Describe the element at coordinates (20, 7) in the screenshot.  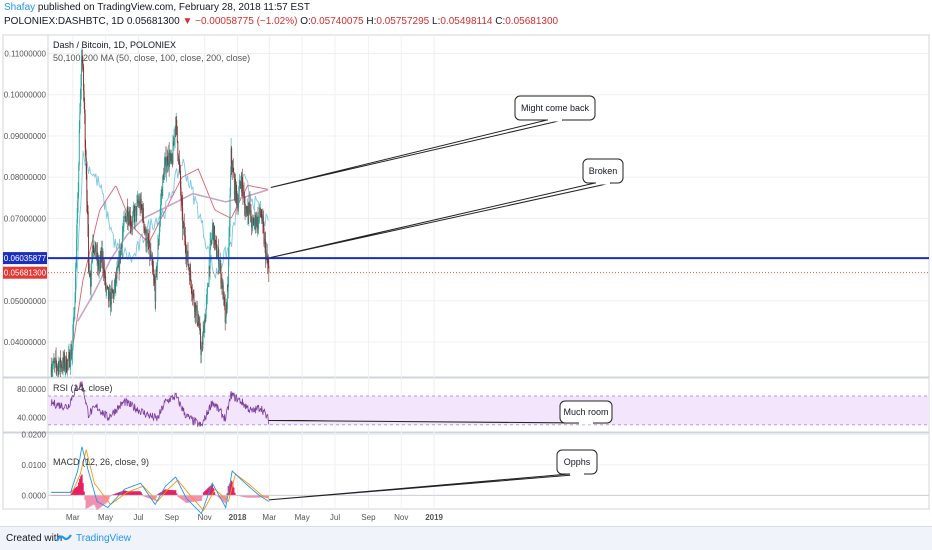
I see `author-name: Shafay` at that location.